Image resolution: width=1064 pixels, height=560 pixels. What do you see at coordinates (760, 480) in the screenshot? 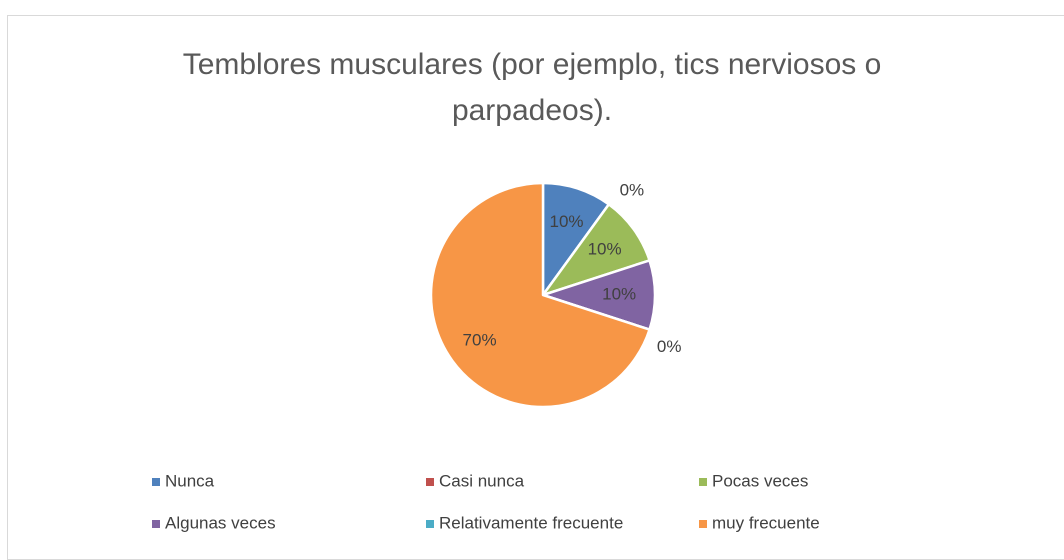
I see `legend-label: Pocas veces` at bounding box center [760, 480].